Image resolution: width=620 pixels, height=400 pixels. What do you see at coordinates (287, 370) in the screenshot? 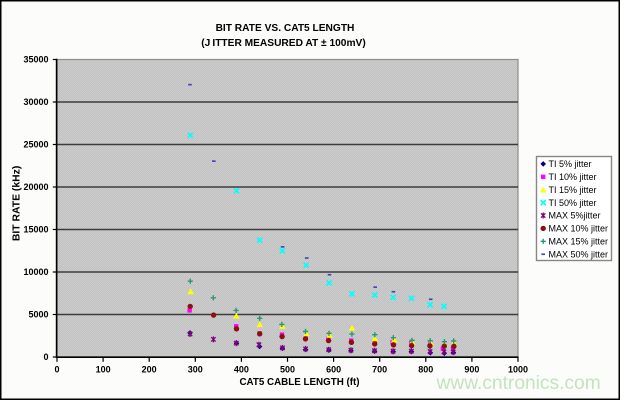
I see `svg-text: 500` at bounding box center [287, 370].